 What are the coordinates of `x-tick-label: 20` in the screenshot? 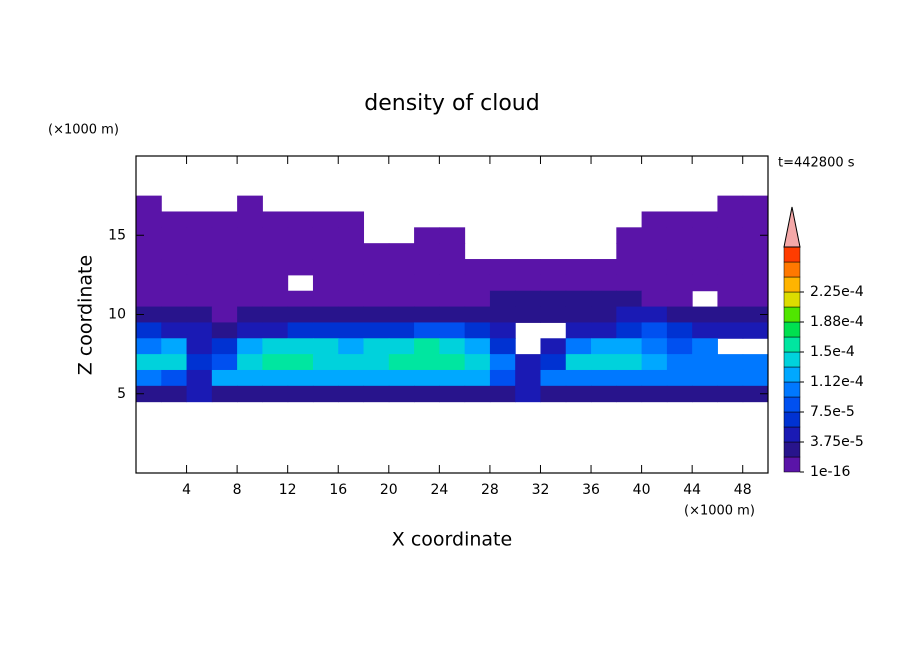 It's located at (389, 490).